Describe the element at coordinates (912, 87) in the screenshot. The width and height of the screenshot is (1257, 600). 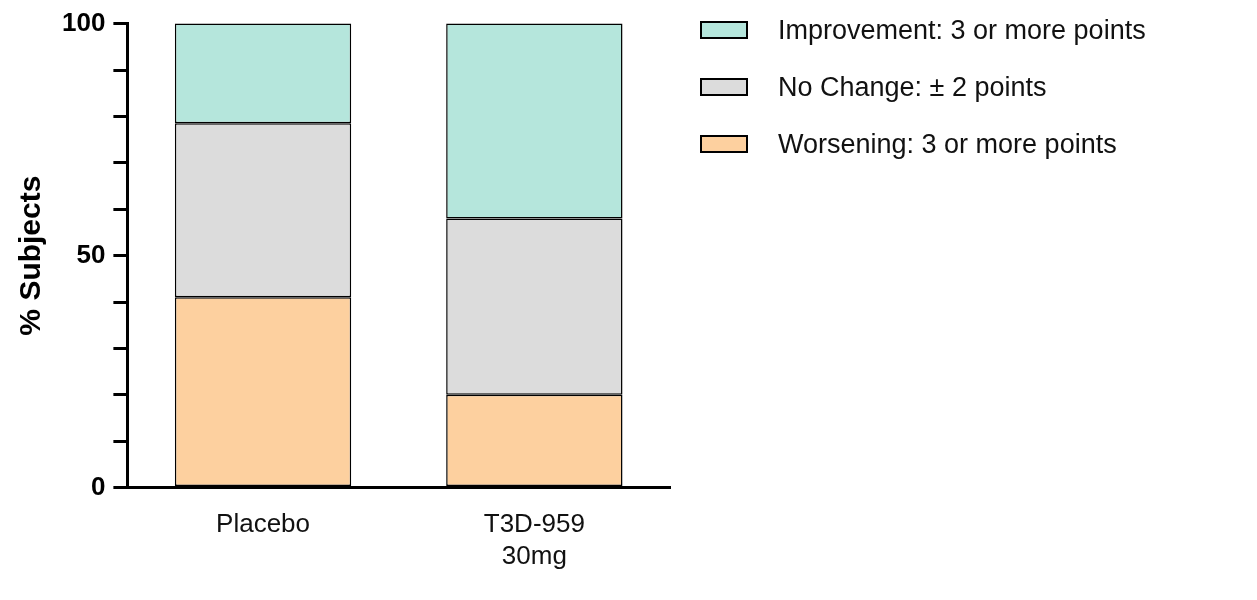
I see `legend-label: No Change: ± 2 points` at that location.